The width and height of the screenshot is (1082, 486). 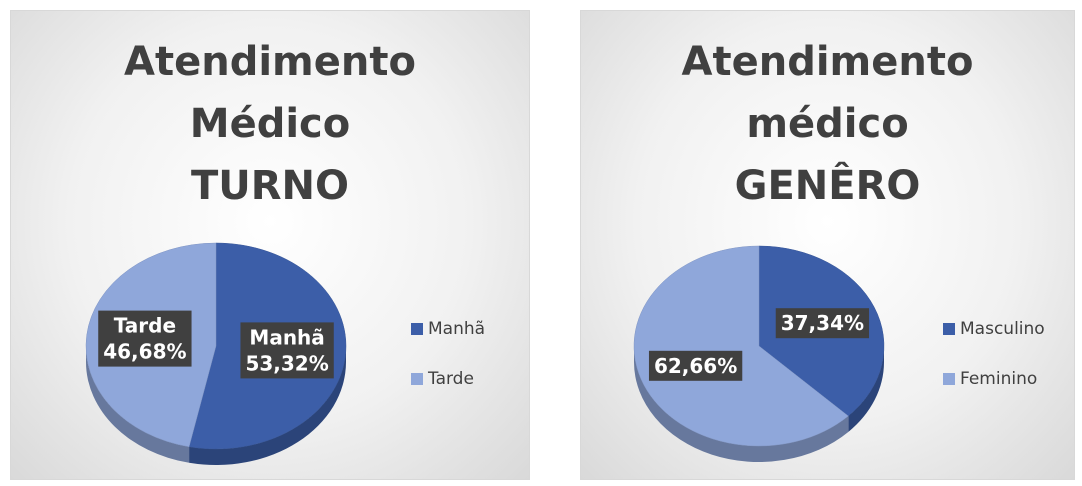 I want to click on data-label: 37,34%, so click(x=822, y=323).